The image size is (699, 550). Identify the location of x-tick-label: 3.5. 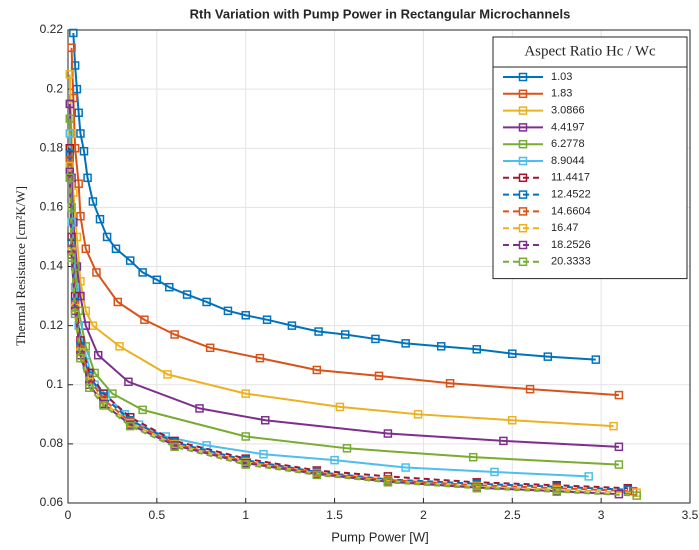
(690, 515).